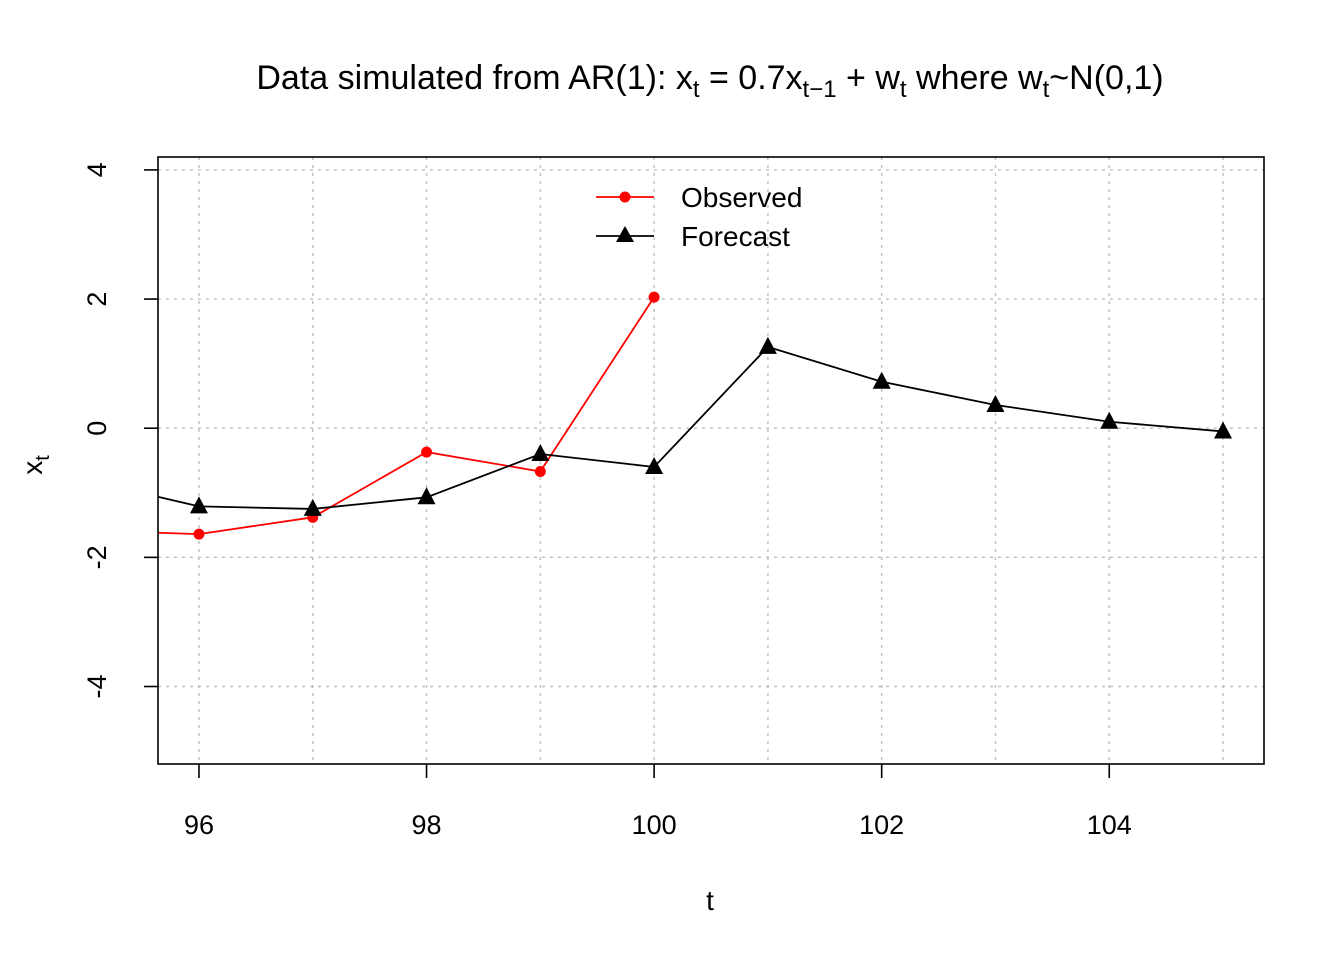  I want to click on legend-observed-marker, so click(625, 197).